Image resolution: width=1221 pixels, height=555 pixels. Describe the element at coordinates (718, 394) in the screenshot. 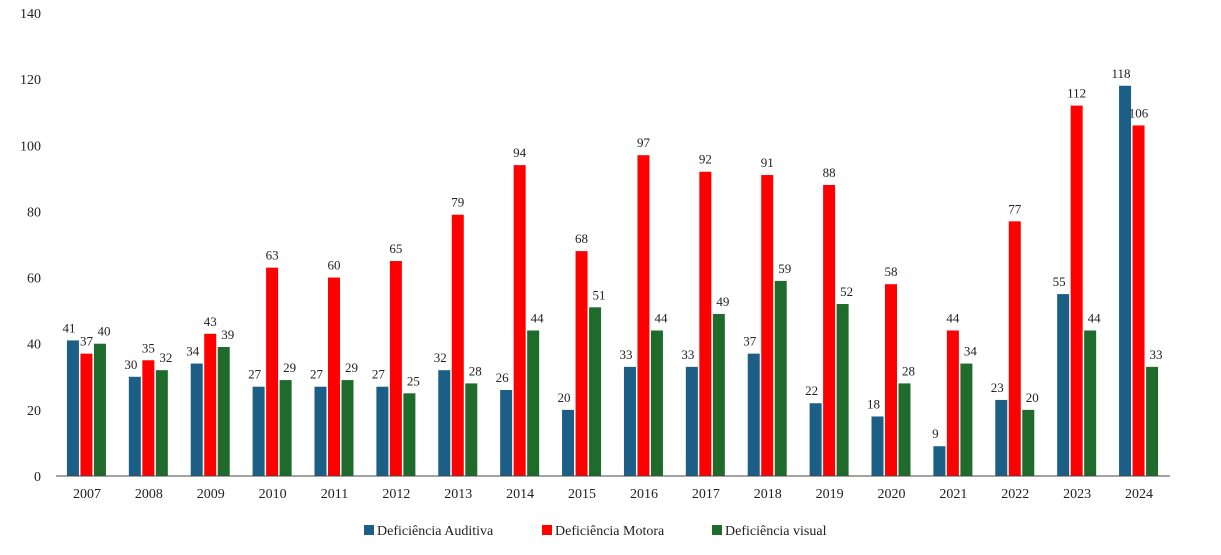

I see `bar-deficiência-visual-2017` at that location.